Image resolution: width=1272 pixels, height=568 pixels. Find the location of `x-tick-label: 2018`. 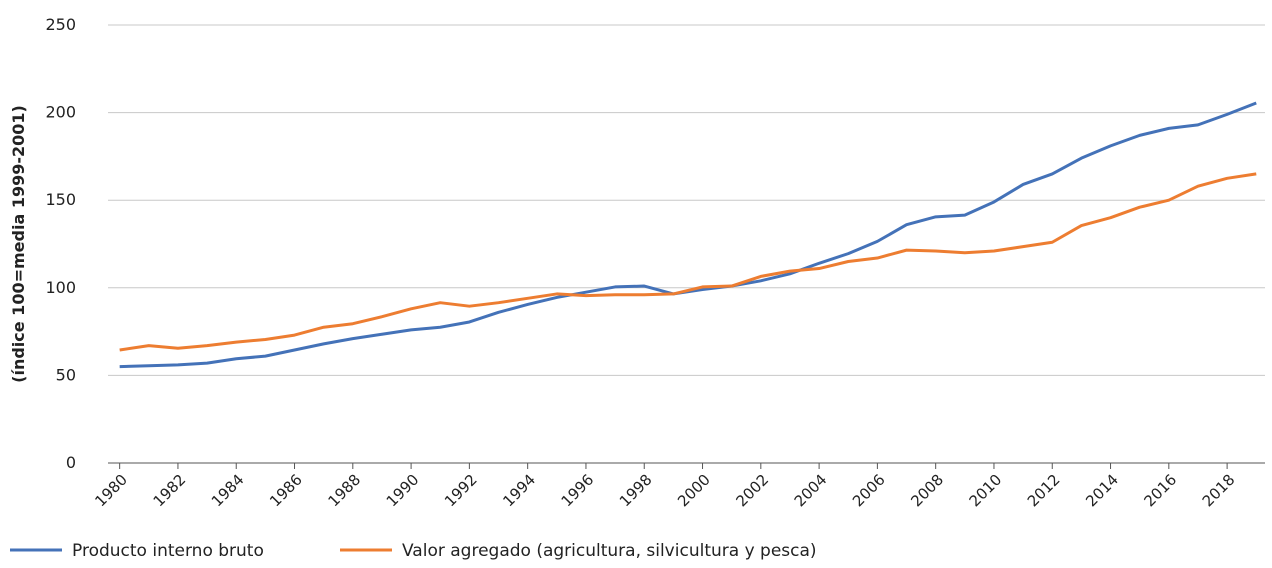

x-tick-label: 2018 is located at coordinates (1219, 491).